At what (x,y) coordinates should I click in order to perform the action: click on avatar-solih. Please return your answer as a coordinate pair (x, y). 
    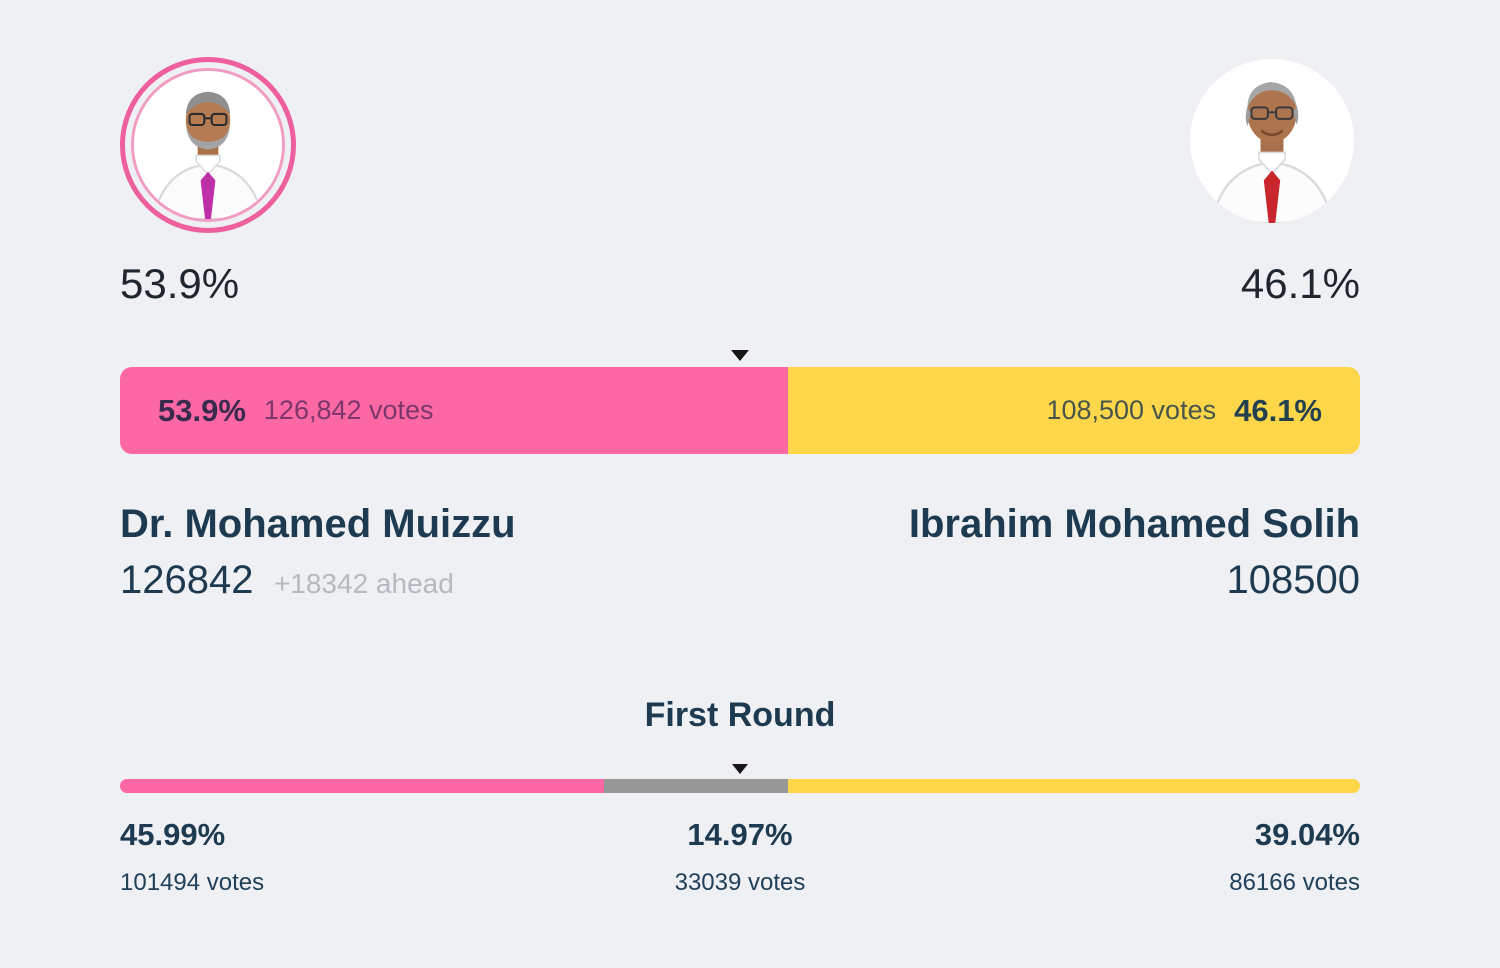
    Looking at the image, I should click on (1272, 141).